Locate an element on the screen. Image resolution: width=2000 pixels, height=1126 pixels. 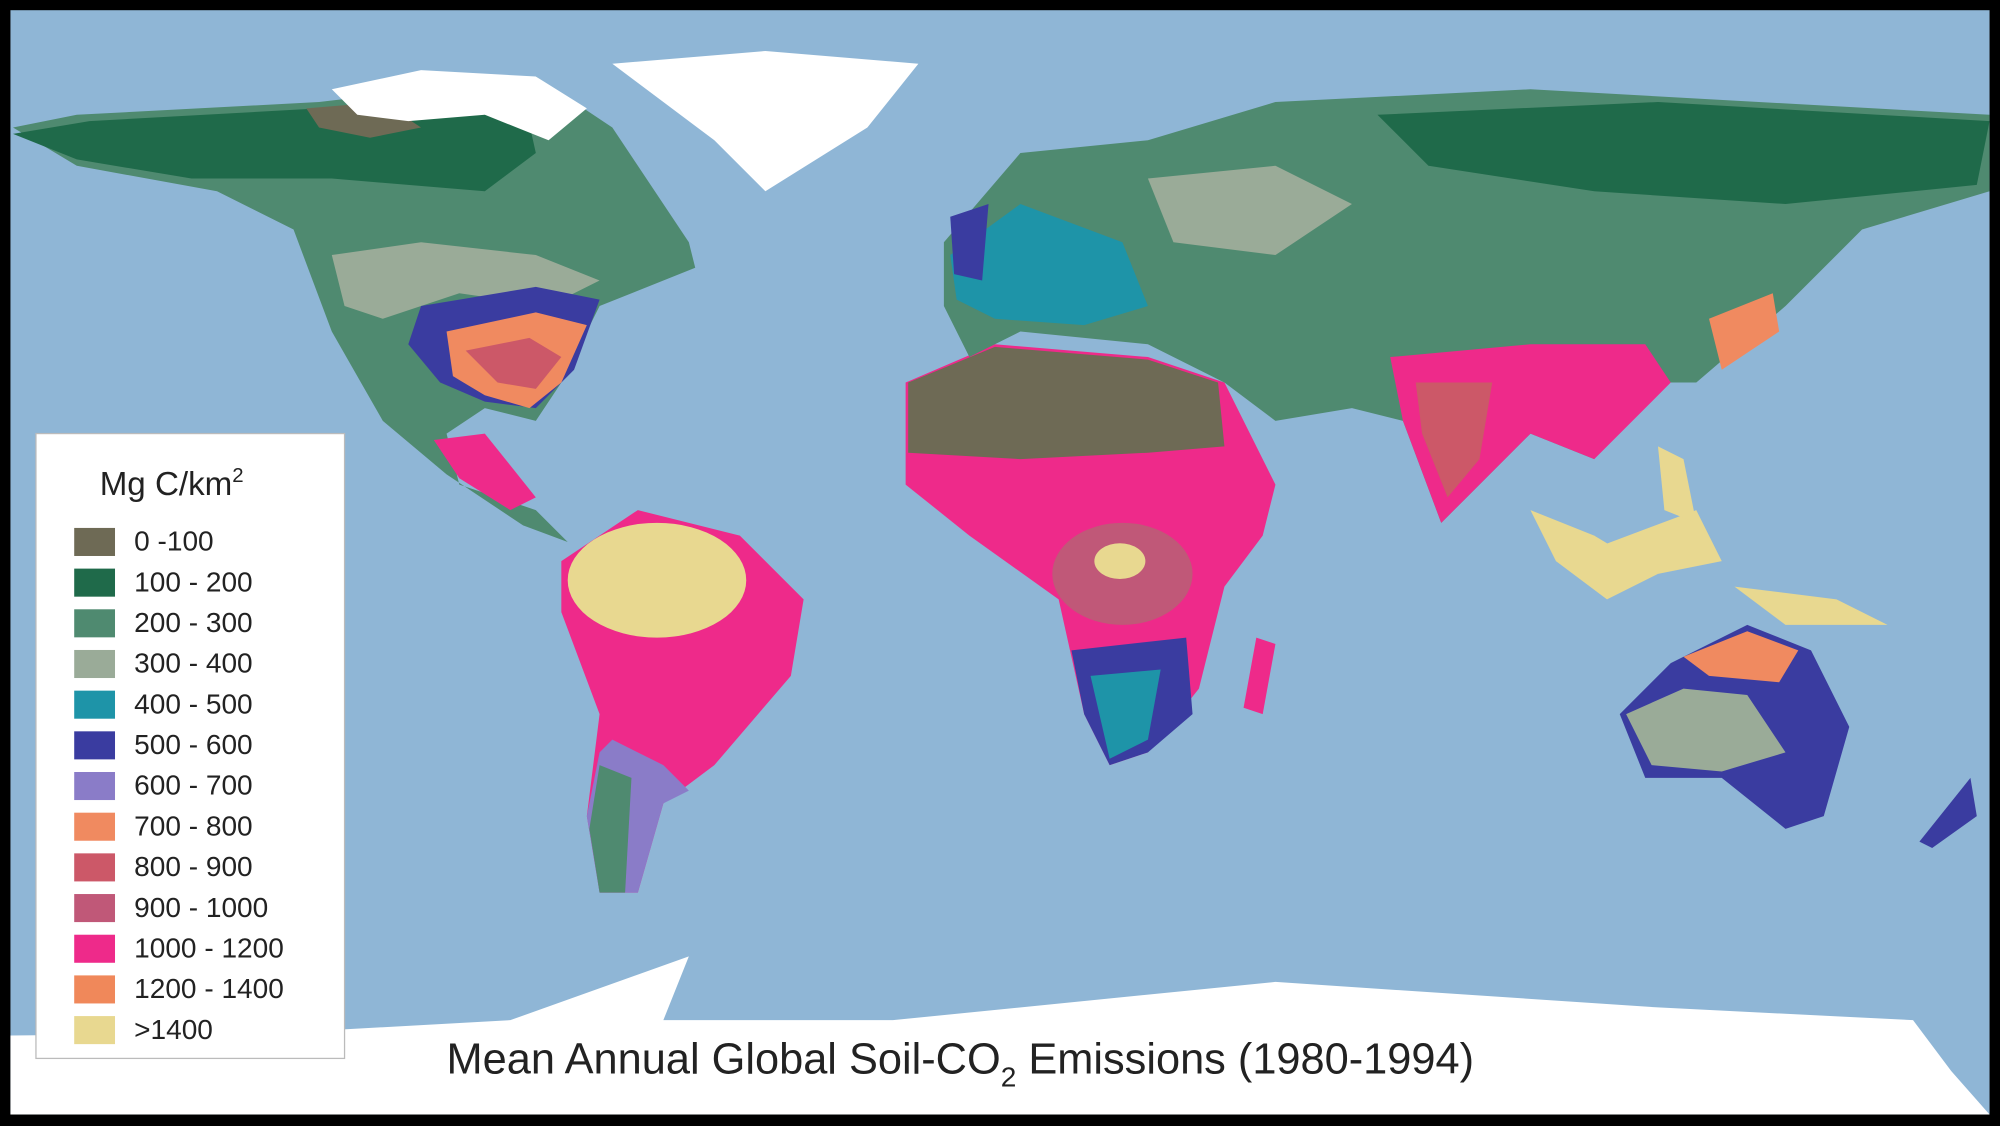
legend-label: 200 - 300 is located at coordinates (193, 622).